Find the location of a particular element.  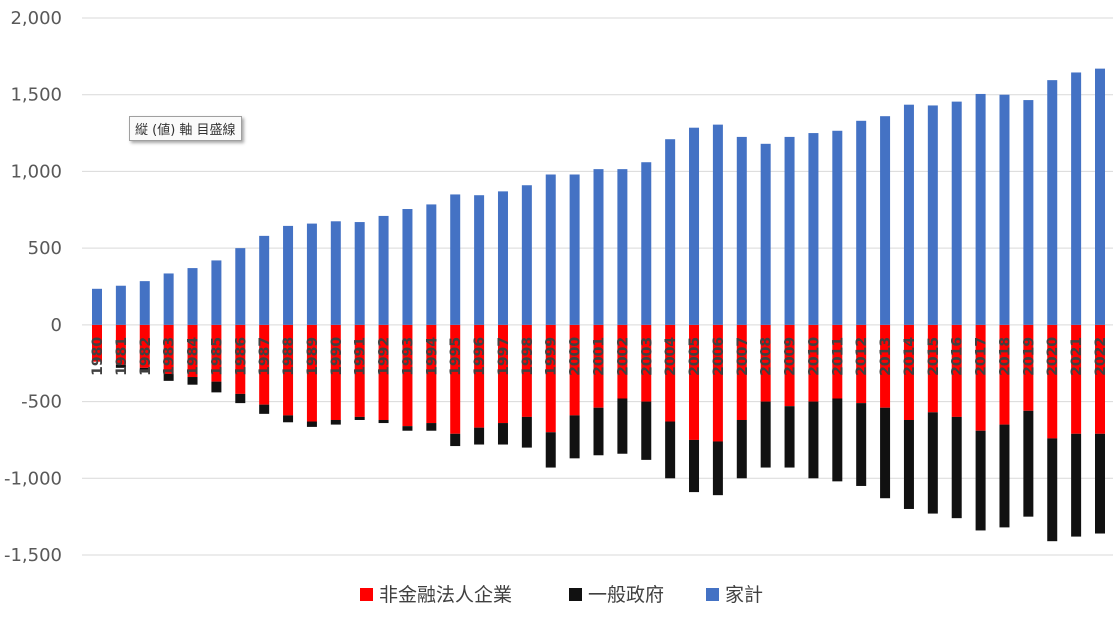

y-tick-label: -1,000 is located at coordinates (33, 478).